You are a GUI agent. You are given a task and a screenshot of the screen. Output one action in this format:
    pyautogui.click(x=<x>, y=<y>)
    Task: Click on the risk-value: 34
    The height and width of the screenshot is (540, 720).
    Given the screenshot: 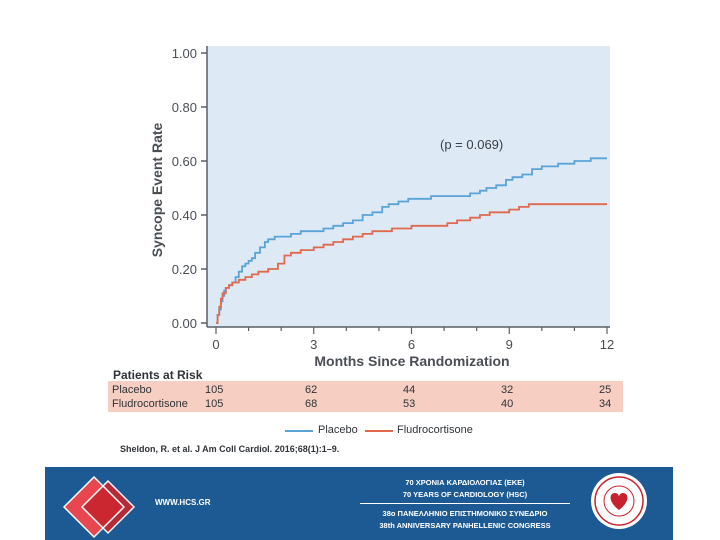 What is the action you would take?
    pyautogui.click(x=605, y=404)
    